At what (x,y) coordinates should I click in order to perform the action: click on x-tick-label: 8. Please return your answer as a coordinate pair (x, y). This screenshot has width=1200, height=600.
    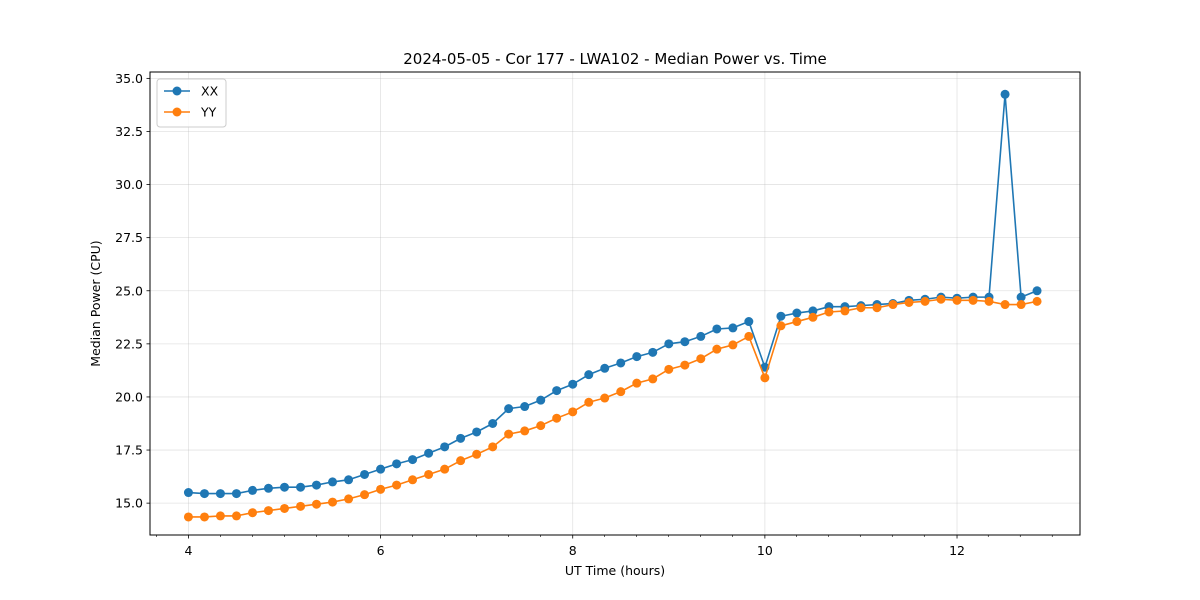
    Looking at the image, I should click on (573, 550).